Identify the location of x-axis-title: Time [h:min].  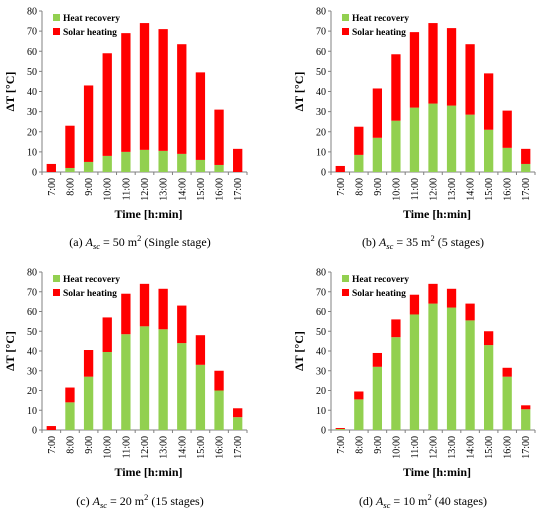
(148, 214).